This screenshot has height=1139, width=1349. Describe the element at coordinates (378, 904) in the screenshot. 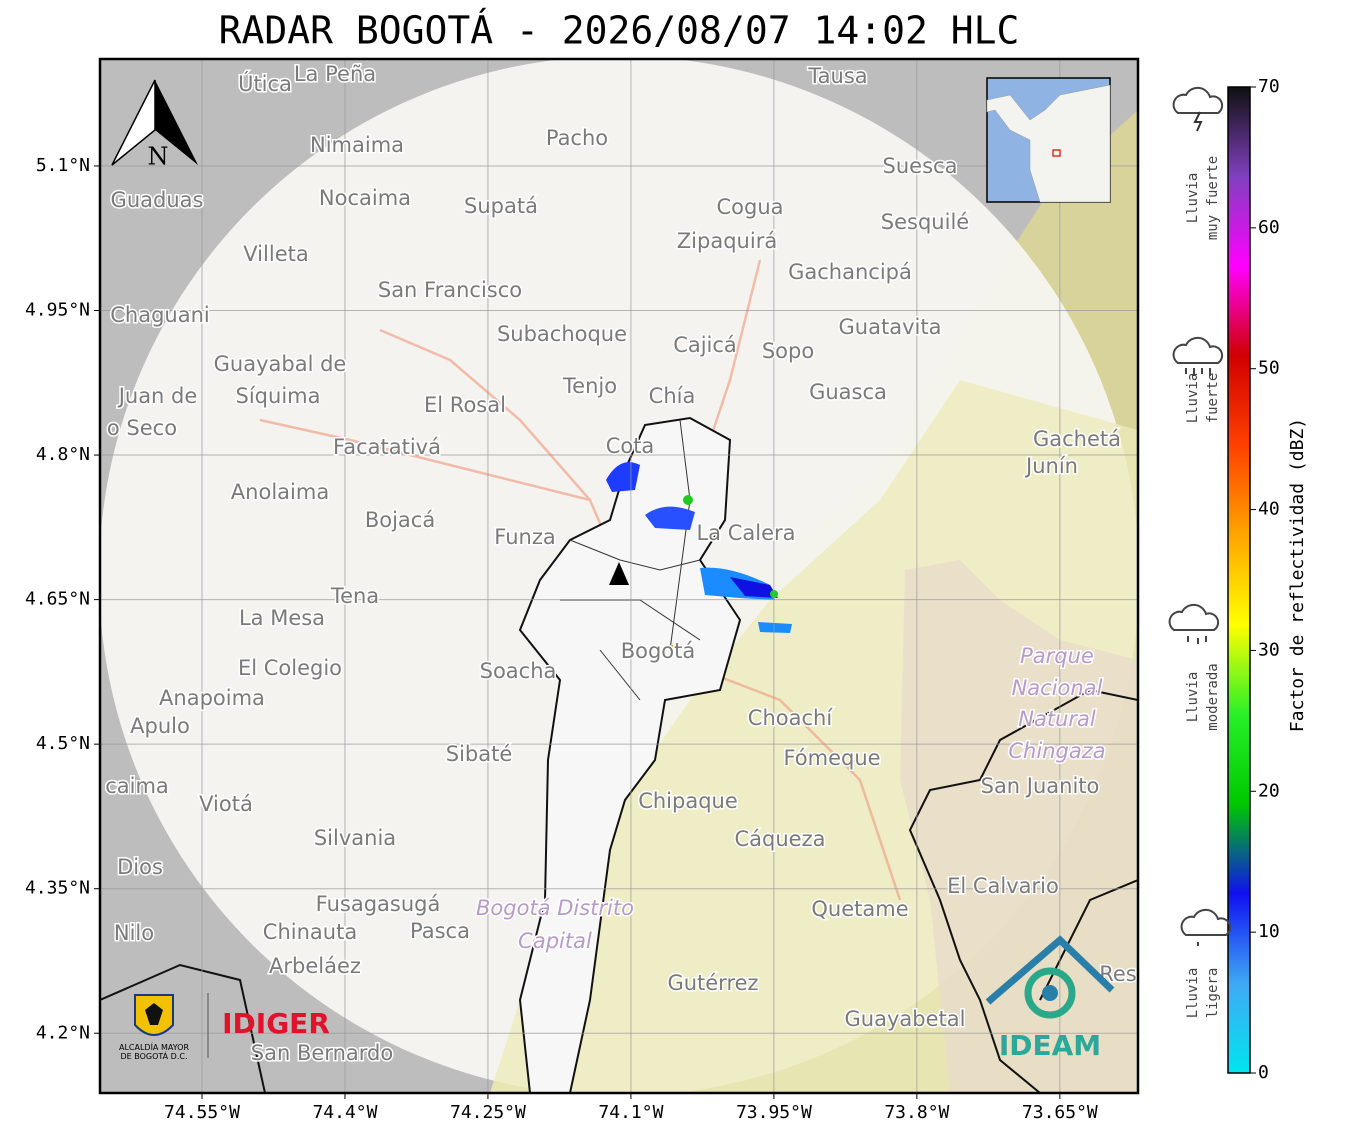

I see `place-label: Fusagasugá` at that location.